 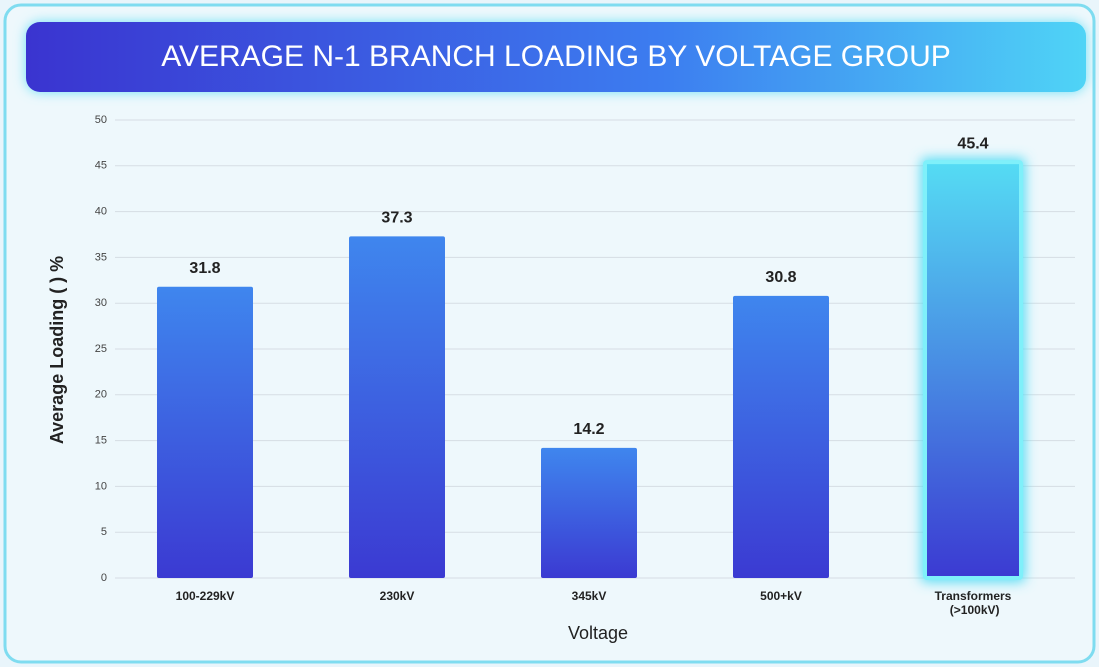 What do you see at coordinates (101, 441) in the screenshot?
I see `y-tick-label: 15` at bounding box center [101, 441].